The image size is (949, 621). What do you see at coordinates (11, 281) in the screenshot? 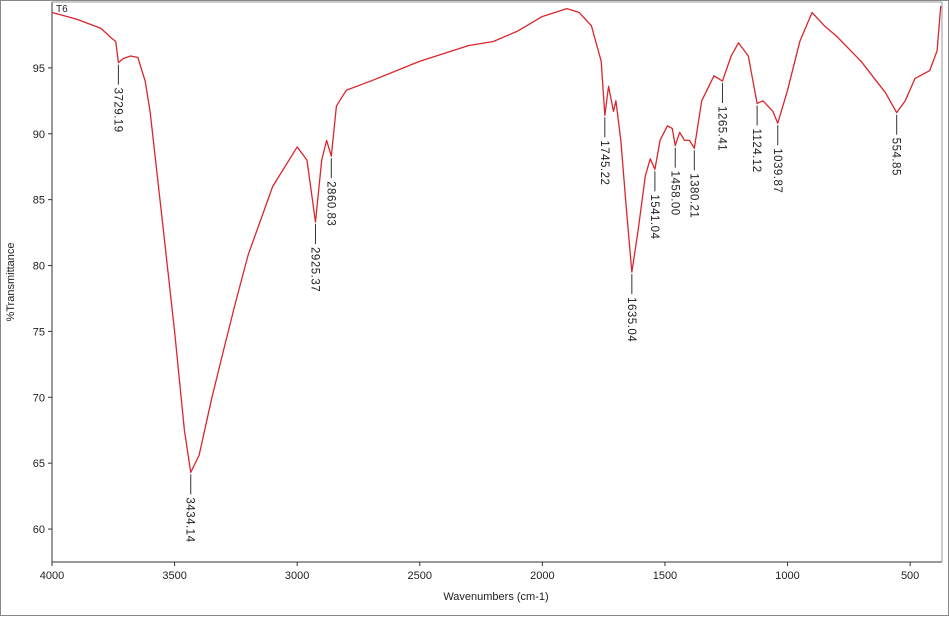
I see `y-axis-label: %Transmittance` at bounding box center [11, 281].